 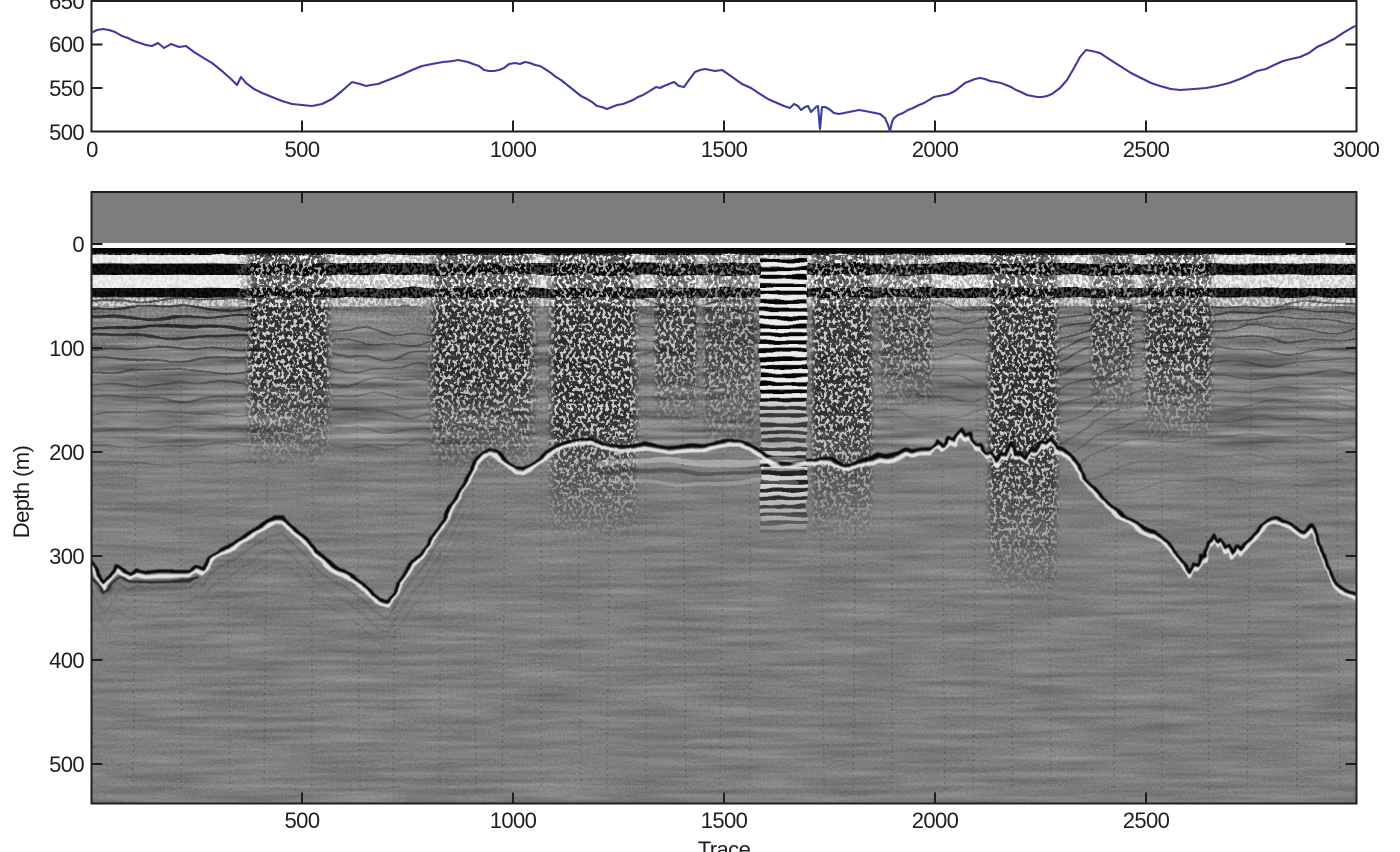 What do you see at coordinates (66, 7) in the screenshot?
I see `svg-text: 650` at bounding box center [66, 7].